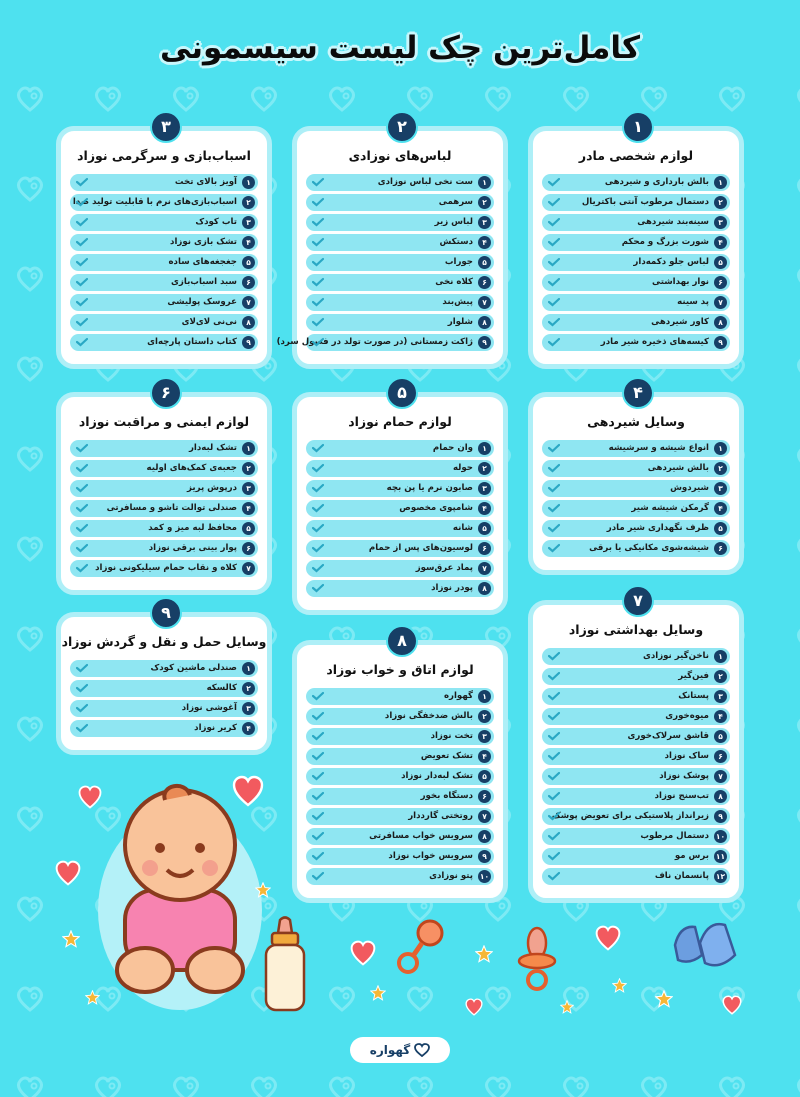  What do you see at coordinates (693, 676) in the screenshot?
I see `item-label: فین‌گیر` at bounding box center [693, 676].